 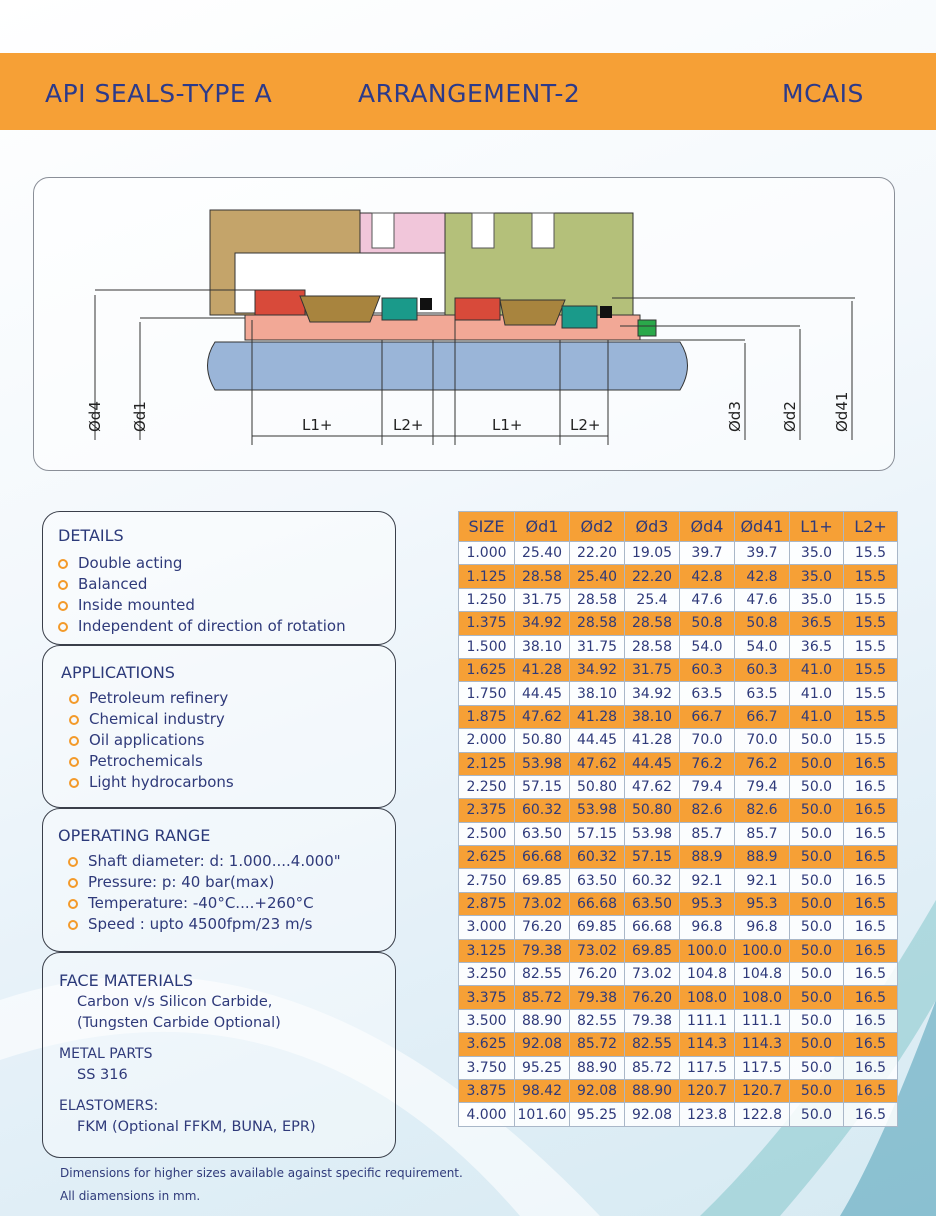 What do you see at coordinates (707, 974) in the screenshot?
I see `table-cell: 104.8` at bounding box center [707, 974].